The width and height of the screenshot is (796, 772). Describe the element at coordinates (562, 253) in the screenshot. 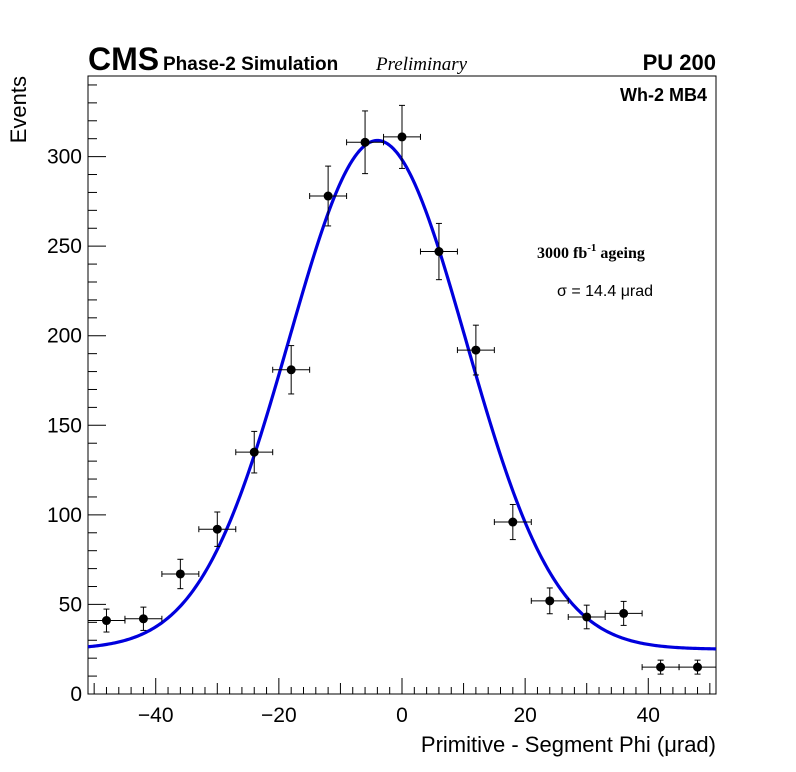

I see `ageing-lumi: 3000 fb` at that location.